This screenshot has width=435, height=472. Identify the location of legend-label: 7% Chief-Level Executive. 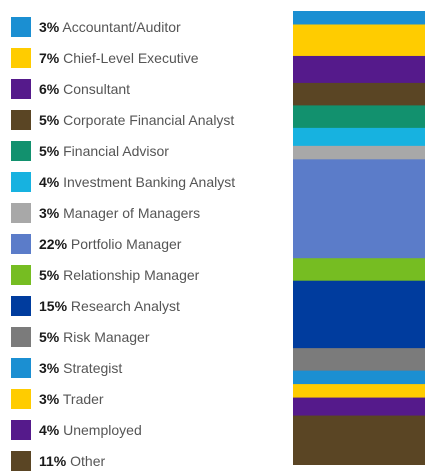
(119, 58).